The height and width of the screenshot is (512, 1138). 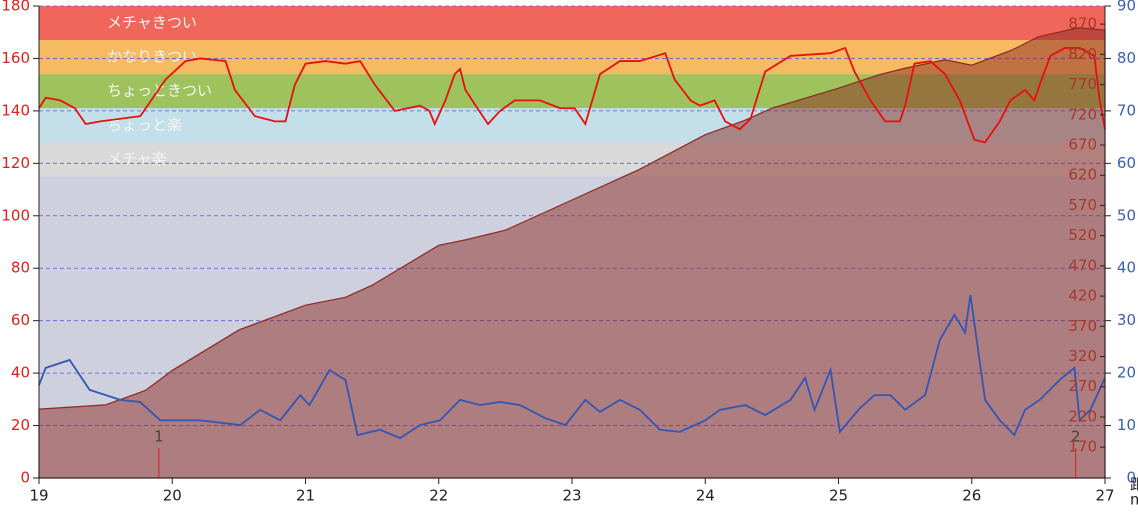 What do you see at coordinates (1082, 447) in the screenshot?
I see `y2-tick-label: 170` at bounding box center [1082, 447].